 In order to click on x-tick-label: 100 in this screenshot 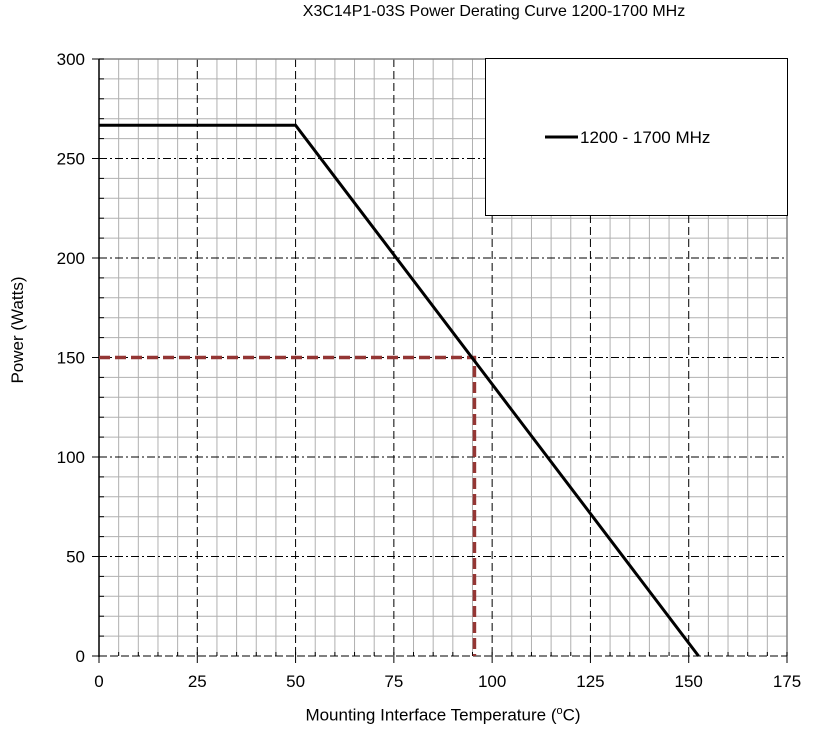, I will do `click(492, 681)`.